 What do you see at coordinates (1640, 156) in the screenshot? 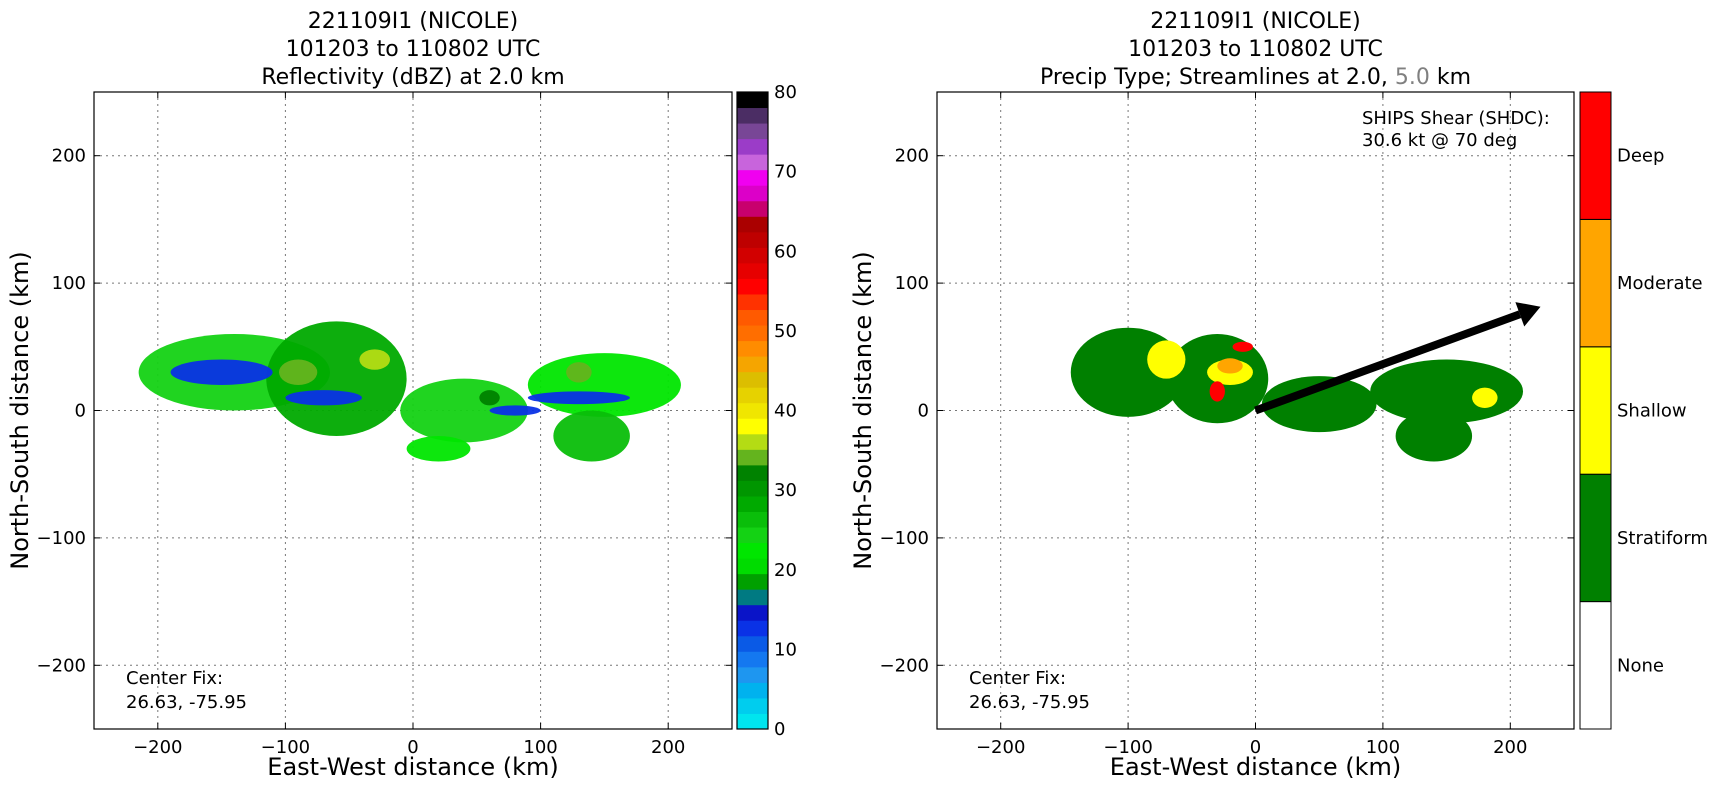
I see `colorbar-category-label: Deep` at bounding box center [1640, 156].